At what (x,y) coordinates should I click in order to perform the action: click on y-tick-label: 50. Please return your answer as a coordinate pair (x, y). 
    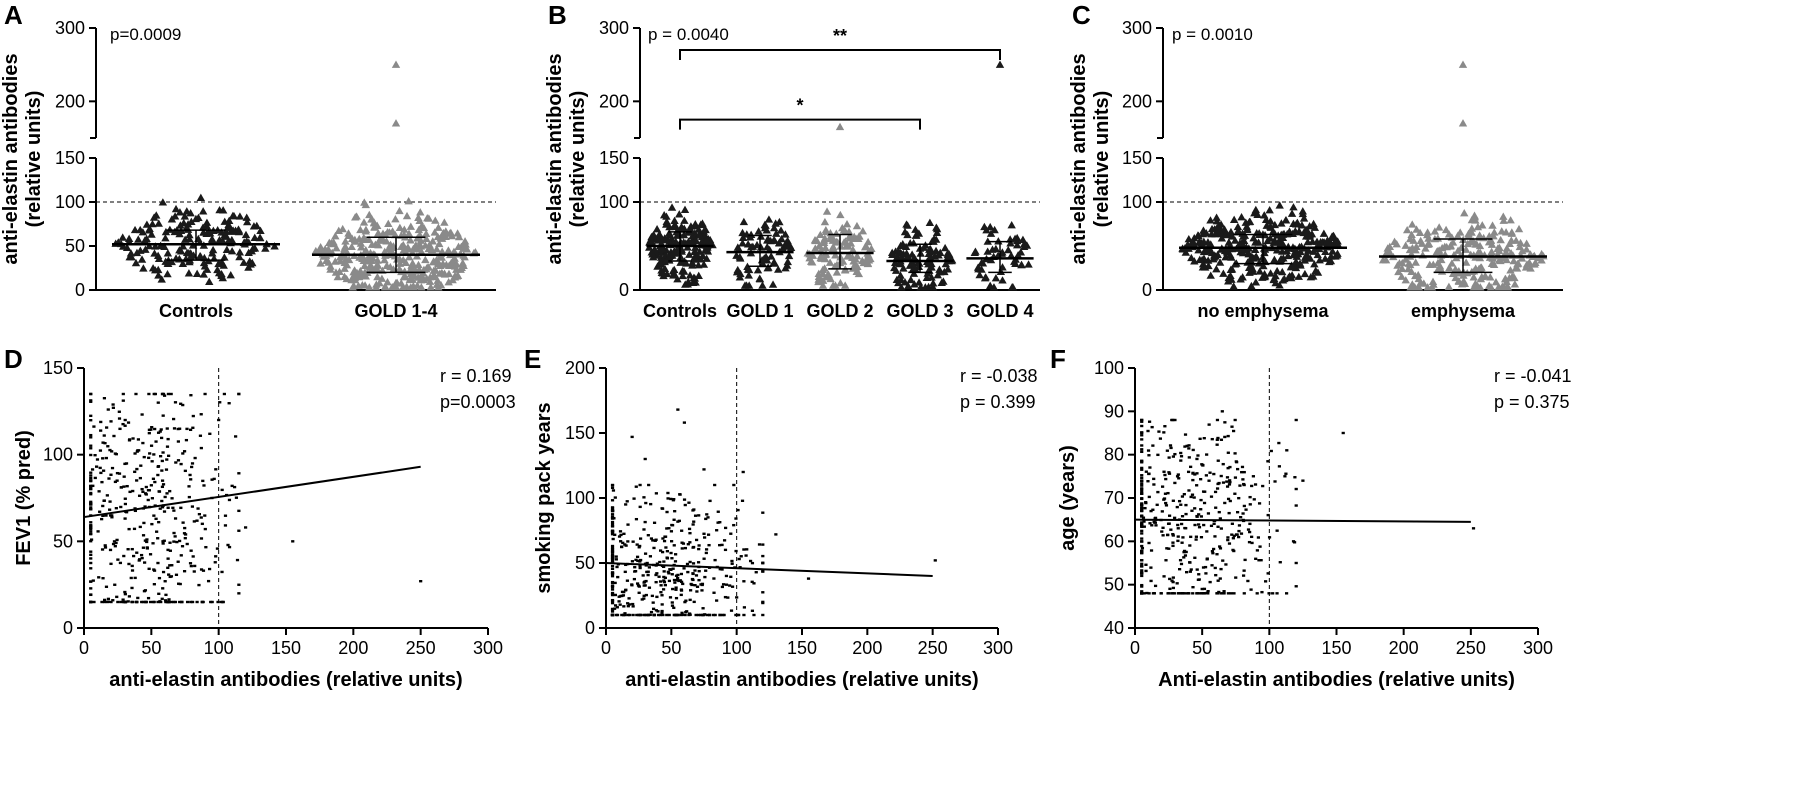
    Looking at the image, I should click on (585, 563).